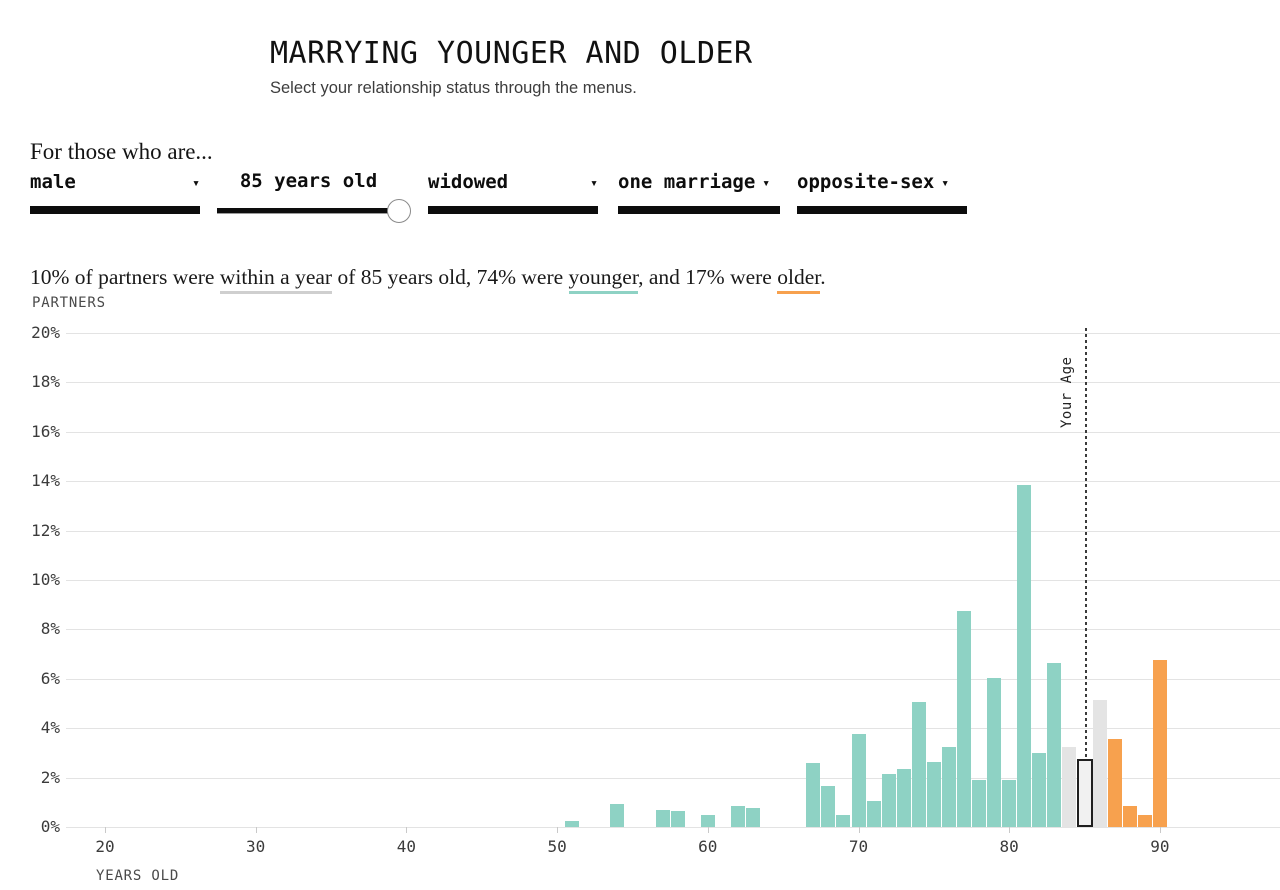 The height and width of the screenshot is (890, 1280). What do you see at coordinates (673, 827) in the screenshot?
I see `gridline-0%` at bounding box center [673, 827].